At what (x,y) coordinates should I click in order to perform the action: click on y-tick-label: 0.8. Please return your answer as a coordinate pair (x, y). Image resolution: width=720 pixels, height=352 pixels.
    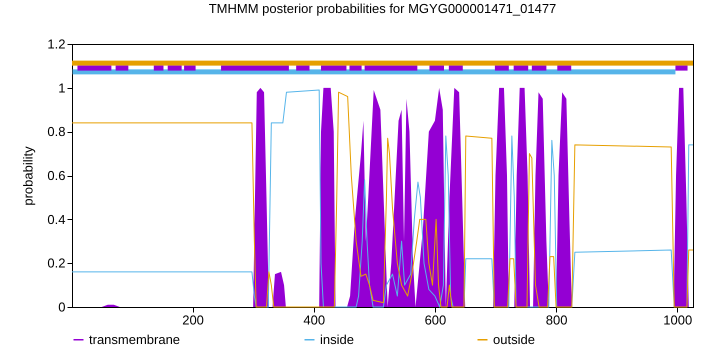
    Looking at the image, I should click on (56, 132).